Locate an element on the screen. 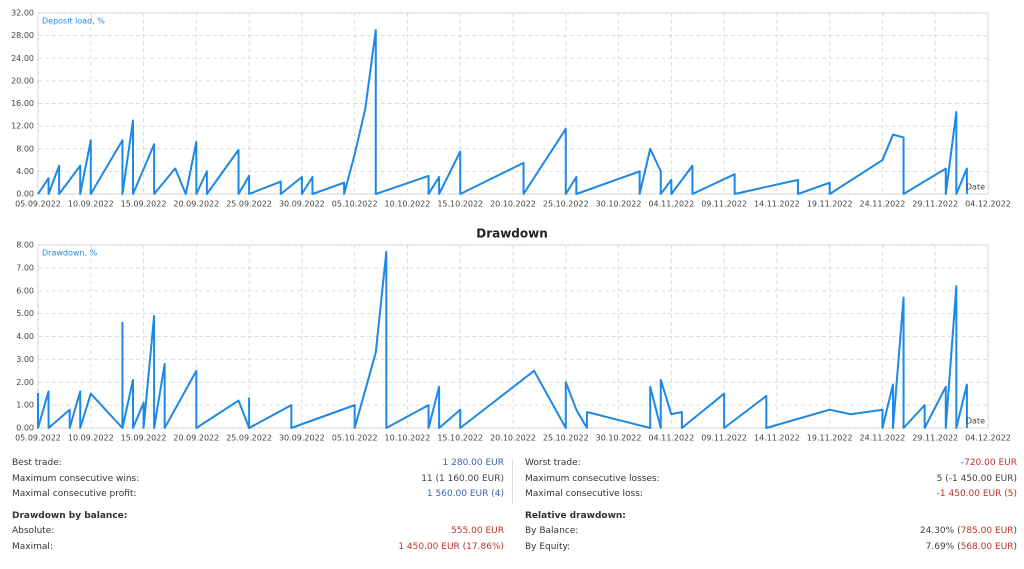  stat-value: 5 (-1 450.00 EUR) is located at coordinates (977, 480).